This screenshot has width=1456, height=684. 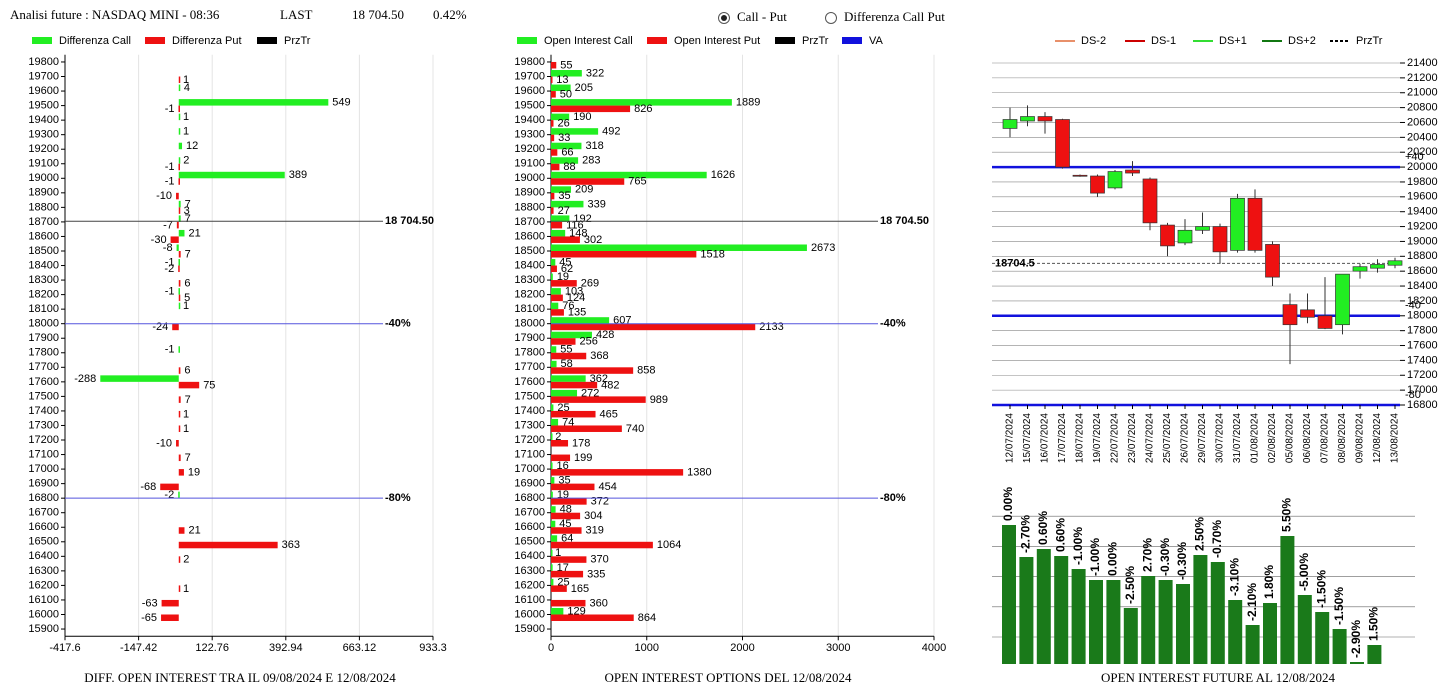 I want to click on y-tick-label: 19700, so click(x=529, y=76).